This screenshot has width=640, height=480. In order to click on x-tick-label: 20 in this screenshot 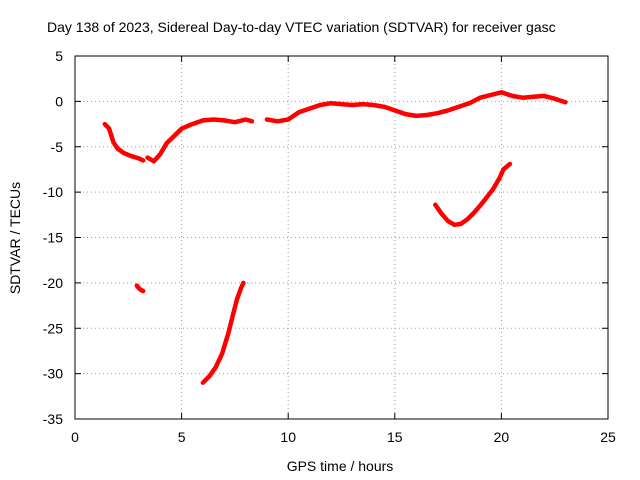, I will do `click(502, 437)`.